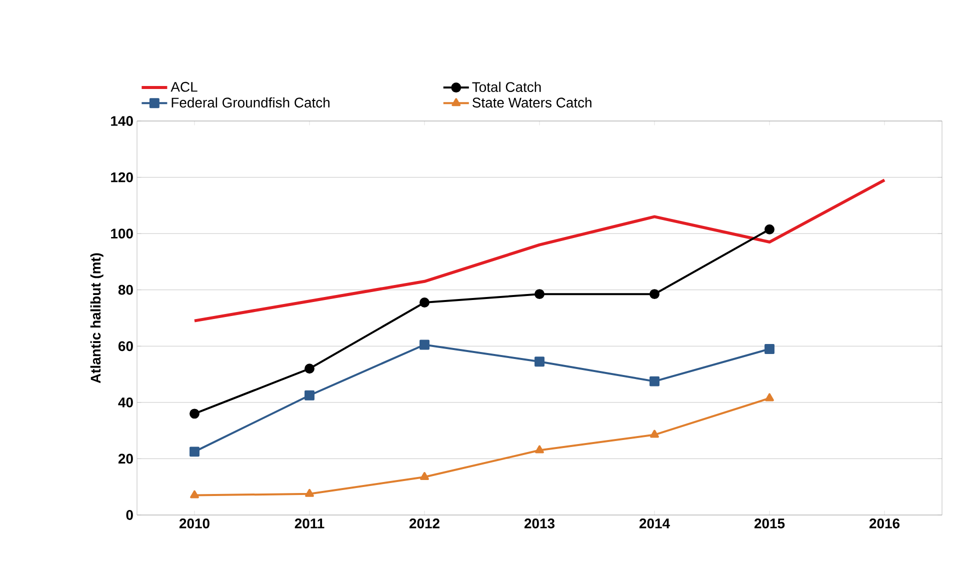 This screenshot has height=579, width=959. What do you see at coordinates (125, 459) in the screenshot?
I see `y-tick-label: 20` at bounding box center [125, 459].